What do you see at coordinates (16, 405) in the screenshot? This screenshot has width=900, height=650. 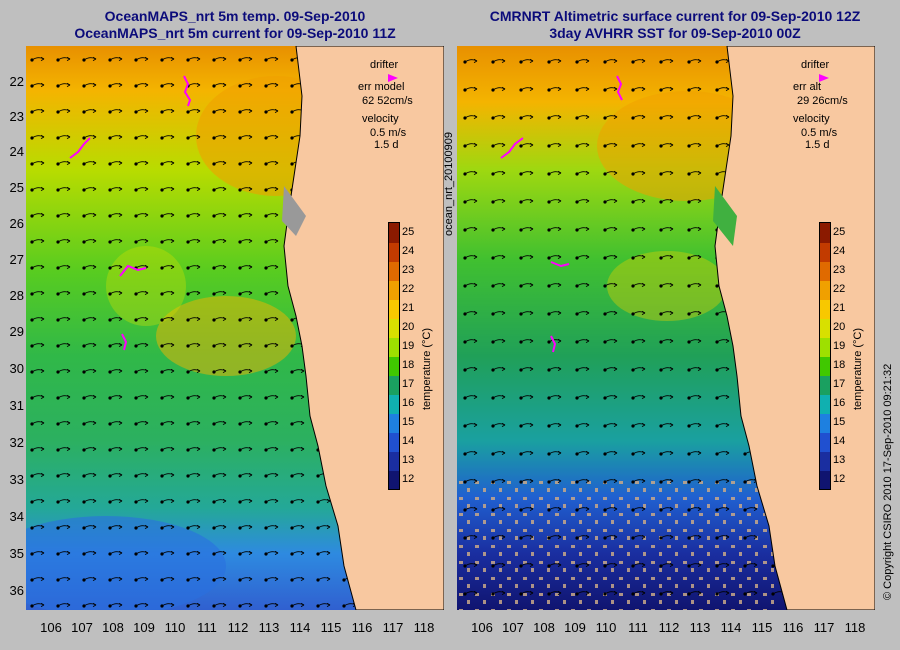 I see `y-tick: 31` at bounding box center [16, 405].